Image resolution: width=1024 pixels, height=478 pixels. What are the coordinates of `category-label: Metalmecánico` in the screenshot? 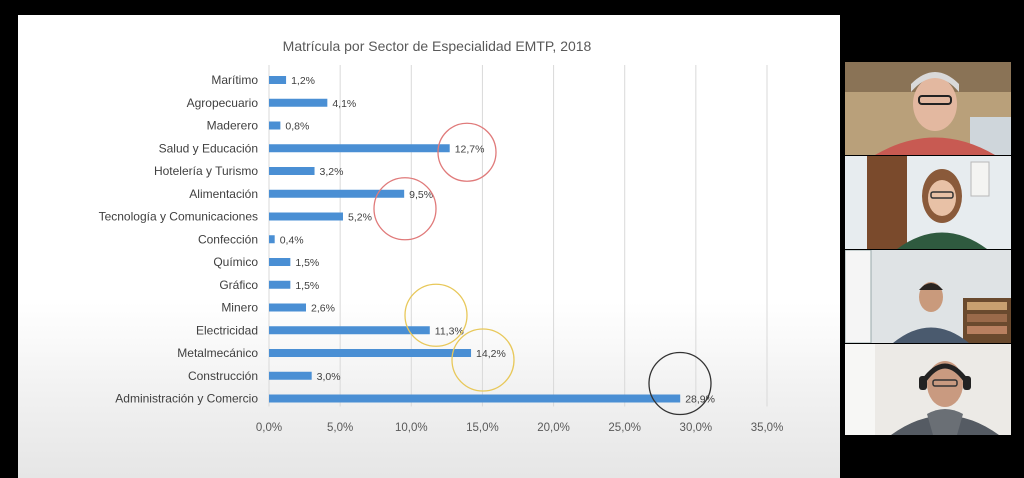 It's located at (217, 353).